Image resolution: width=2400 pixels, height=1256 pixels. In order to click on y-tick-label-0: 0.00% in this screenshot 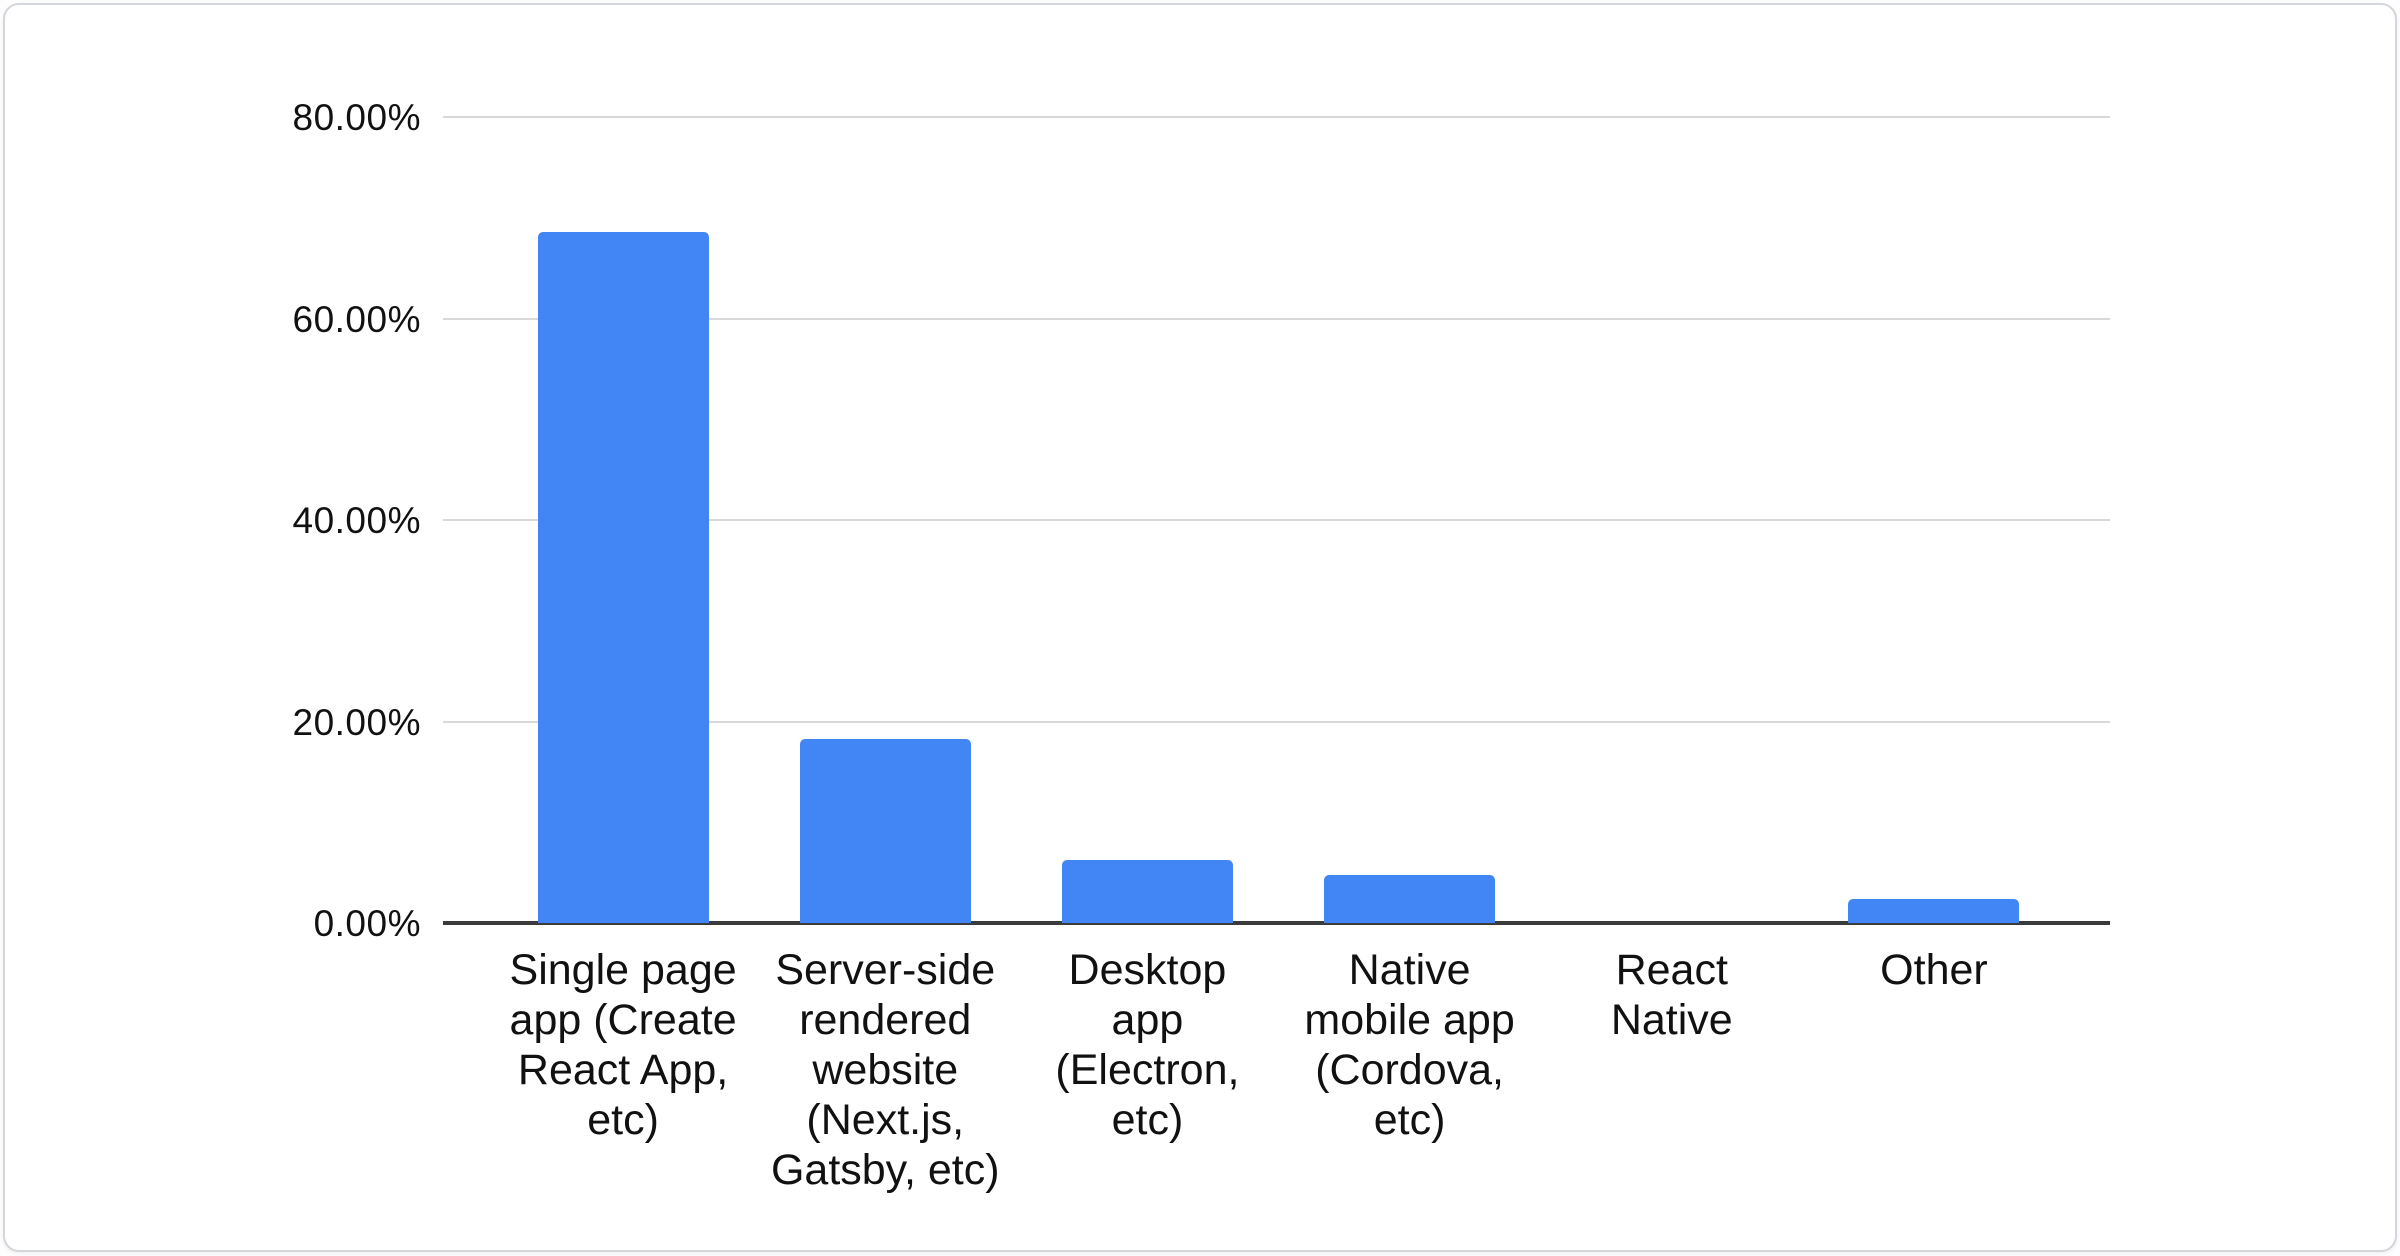, I will do `click(367, 923)`.